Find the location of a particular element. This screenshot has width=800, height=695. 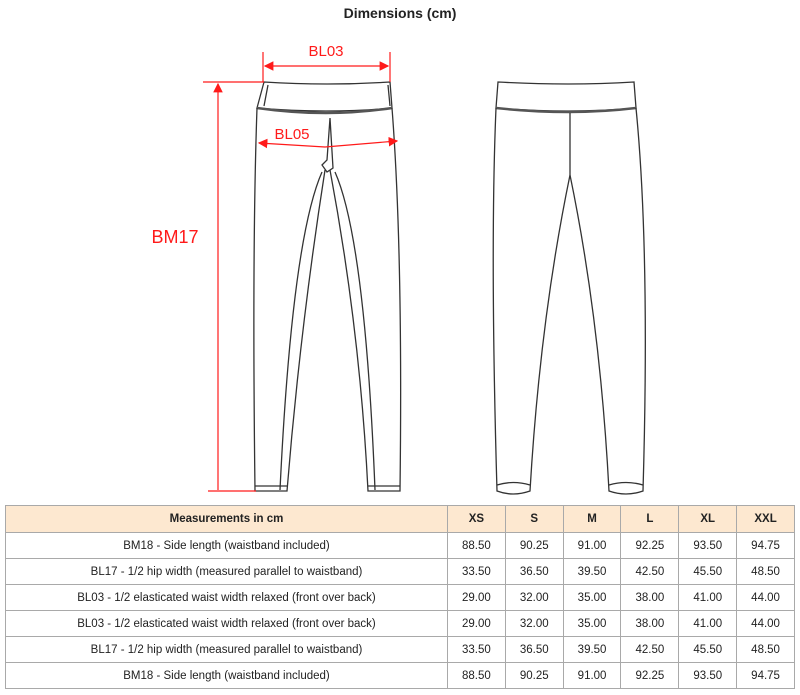

hip-arrow is located at coordinates (328, 142).